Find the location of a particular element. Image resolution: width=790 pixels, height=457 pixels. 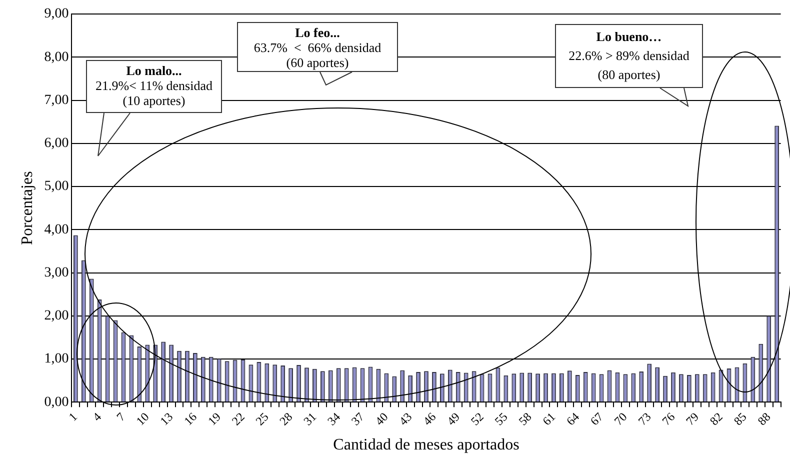

annotation: (80 aportes) is located at coordinates (629, 75).